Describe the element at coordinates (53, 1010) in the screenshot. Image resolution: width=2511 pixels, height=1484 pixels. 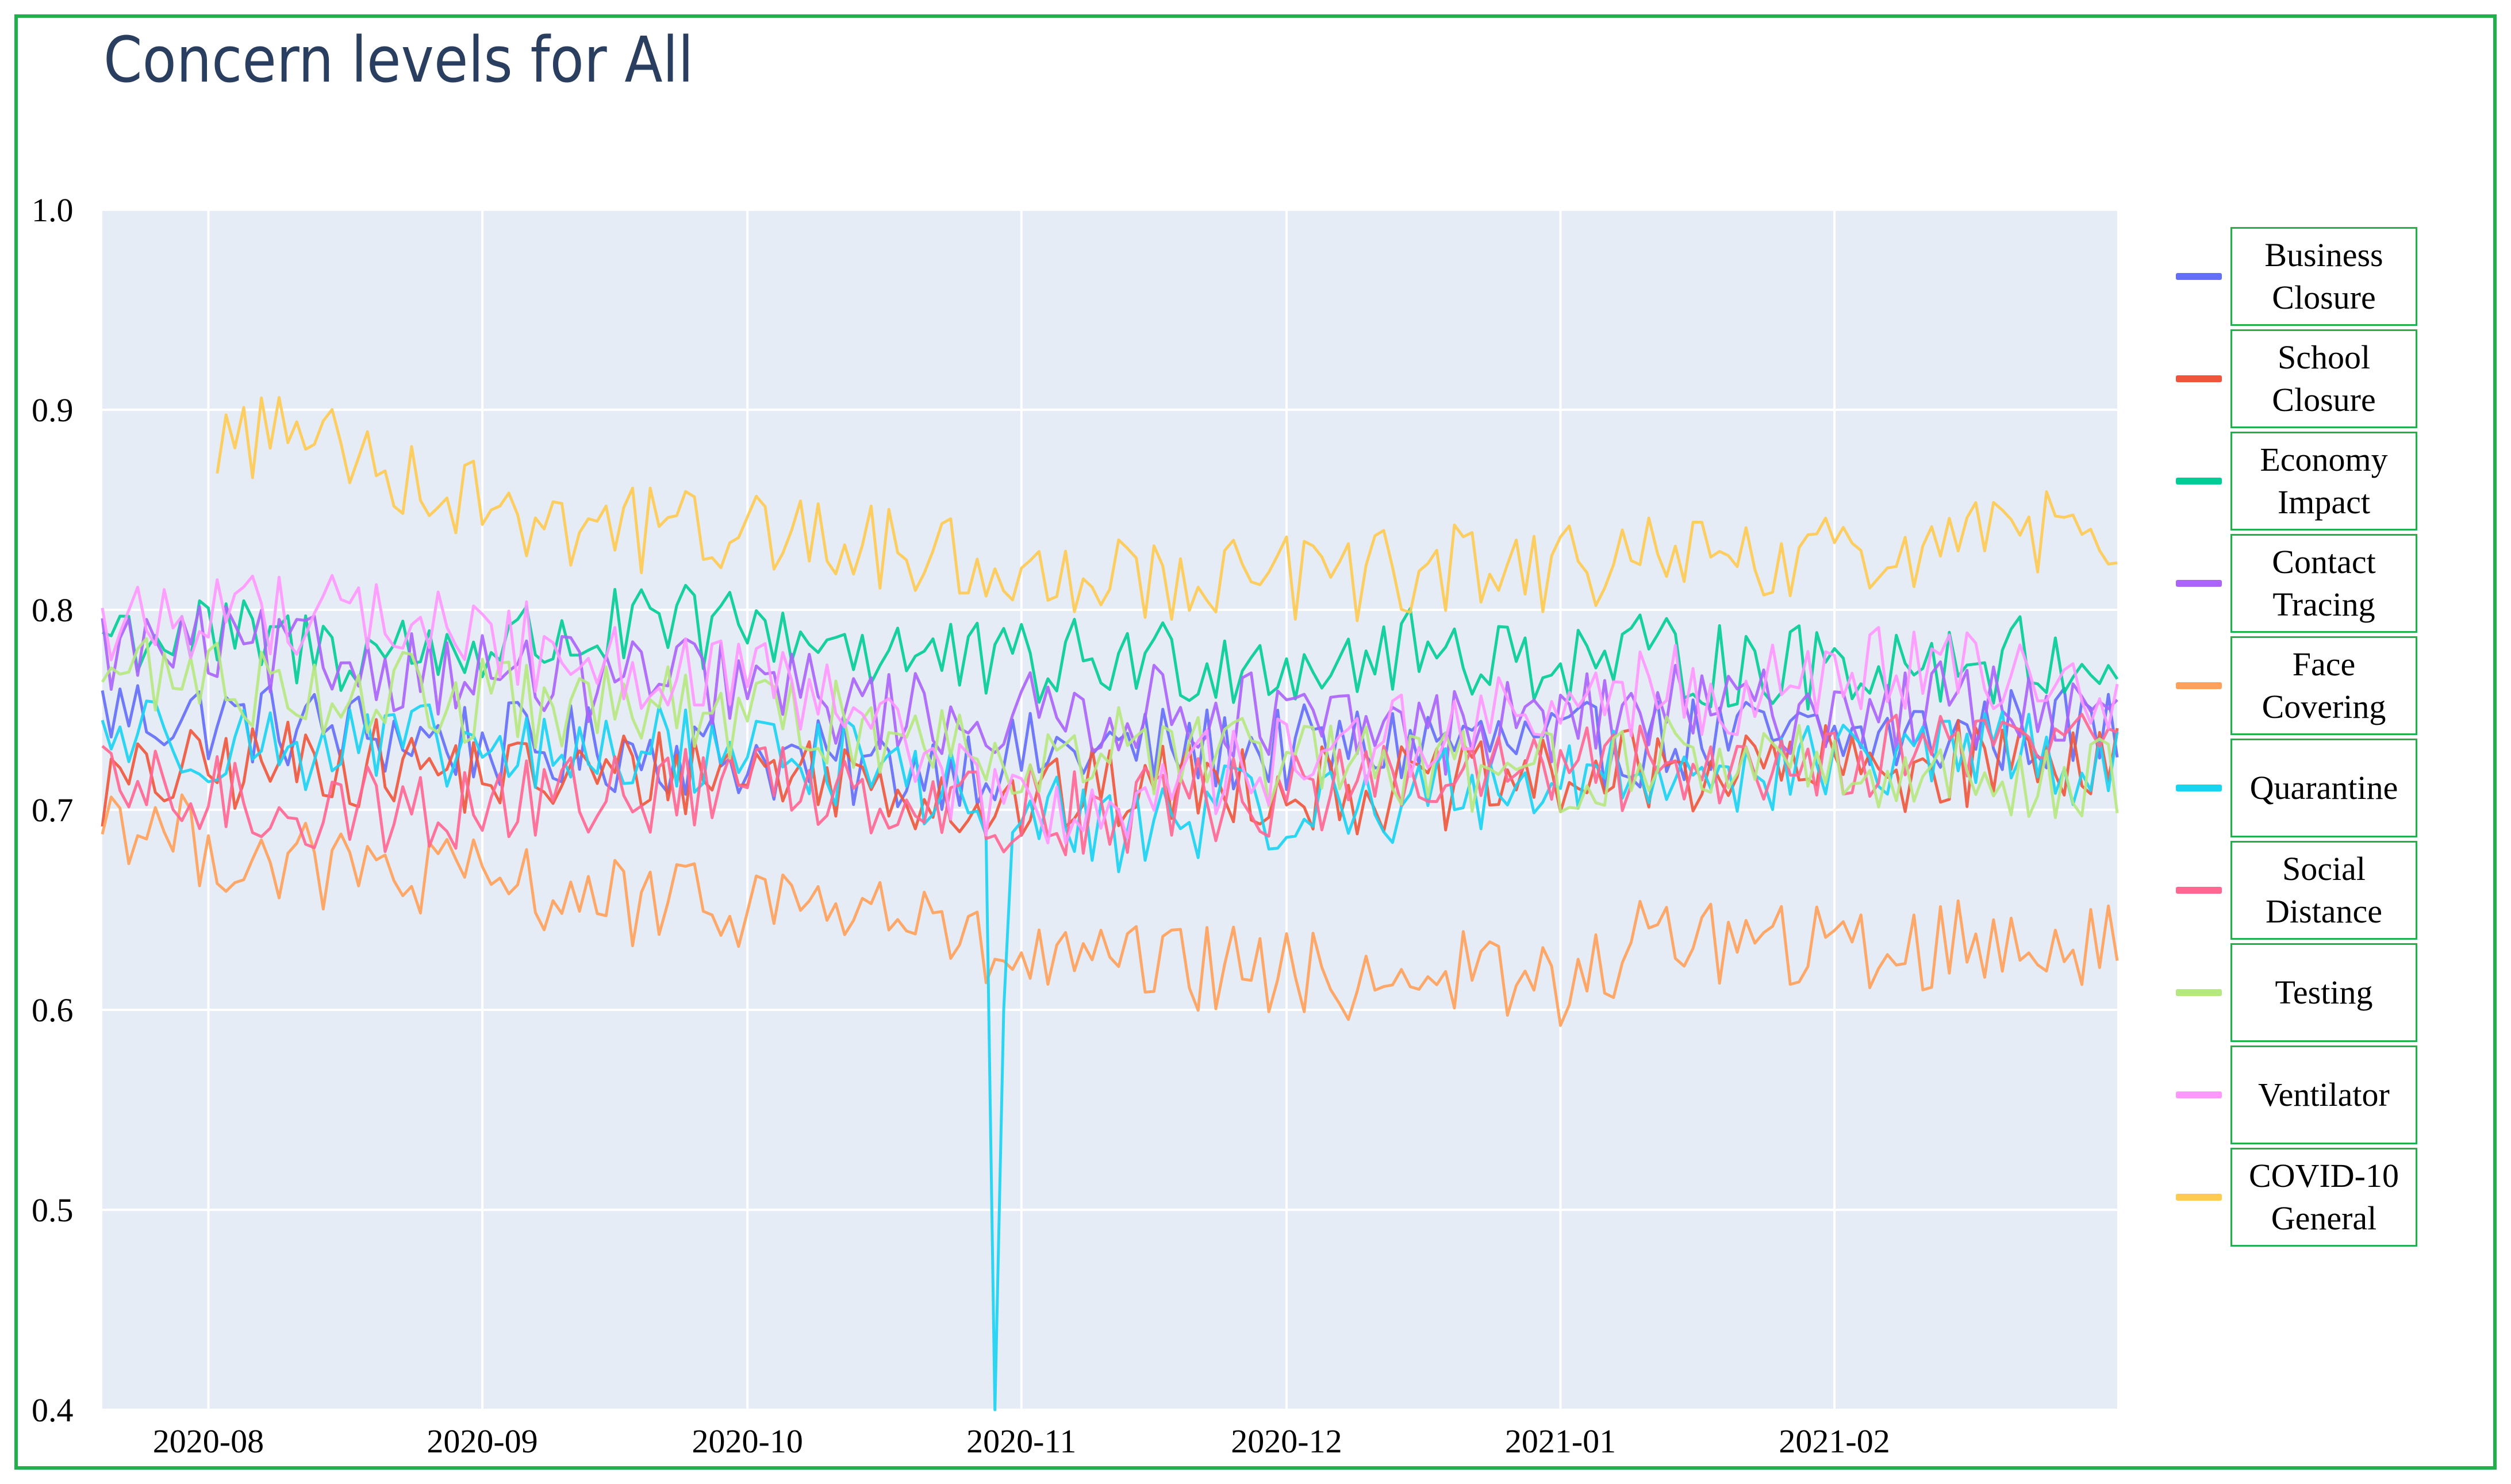
I see `y-tick-label: 0.6` at that location.